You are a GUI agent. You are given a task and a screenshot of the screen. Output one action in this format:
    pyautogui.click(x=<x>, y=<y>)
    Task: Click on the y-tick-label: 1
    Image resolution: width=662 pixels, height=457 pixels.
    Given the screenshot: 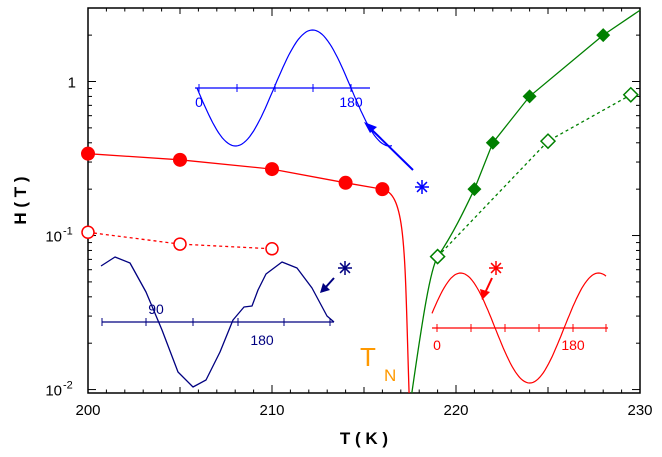 What is the action you would take?
    pyautogui.click(x=72, y=82)
    